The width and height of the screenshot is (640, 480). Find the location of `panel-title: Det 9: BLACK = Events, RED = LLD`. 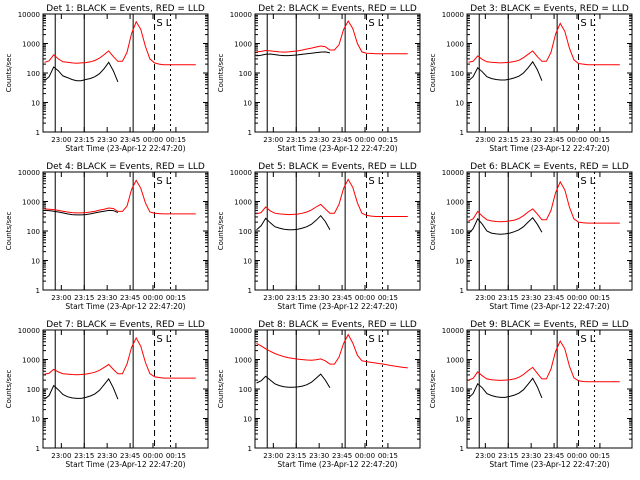

panel-title: Det 9: BLACK = Events, RED = LLD is located at coordinates (549, 325).